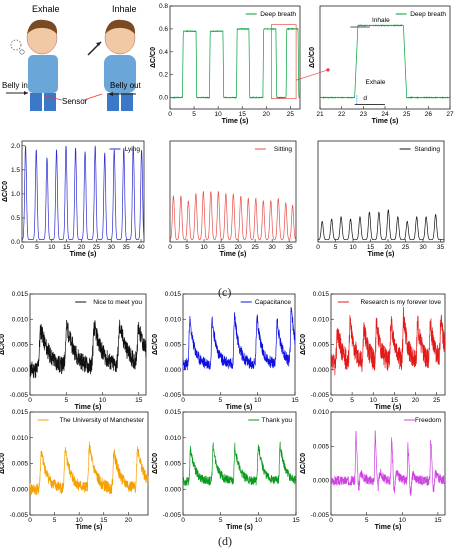  What do you see at coordinates (429, 114) in the screenshot?
I see `x-tick-label: 26` at bounding box center [429, 114].